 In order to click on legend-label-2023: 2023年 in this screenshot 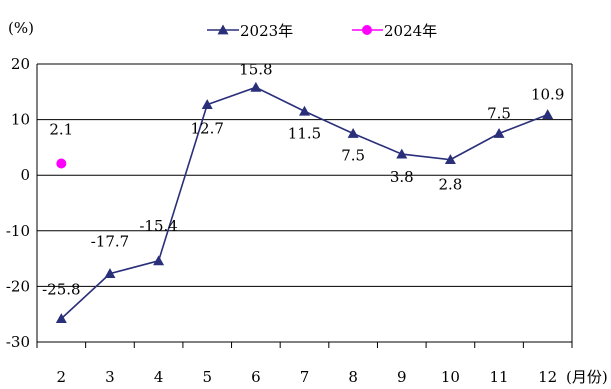, I will do `click(266, 31)`.